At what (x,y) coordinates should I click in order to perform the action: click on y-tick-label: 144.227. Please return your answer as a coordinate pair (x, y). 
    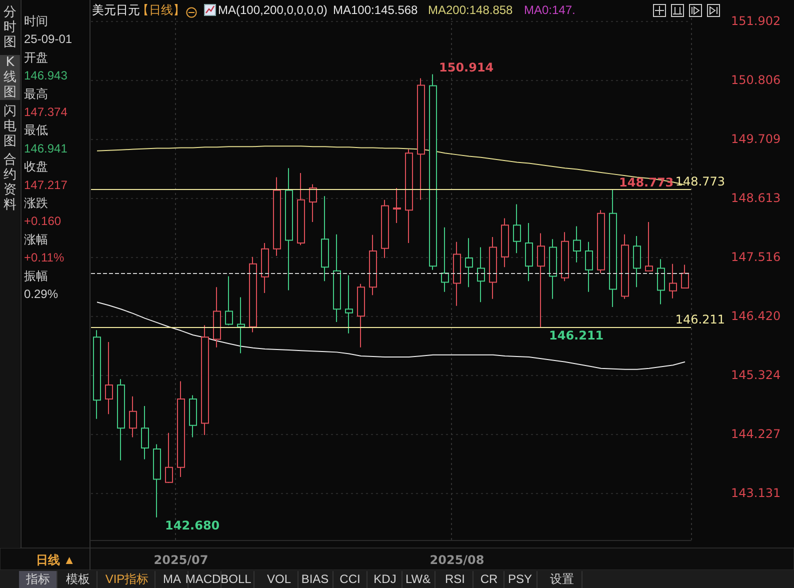
    Looking at the image, I should click on (756, 434).